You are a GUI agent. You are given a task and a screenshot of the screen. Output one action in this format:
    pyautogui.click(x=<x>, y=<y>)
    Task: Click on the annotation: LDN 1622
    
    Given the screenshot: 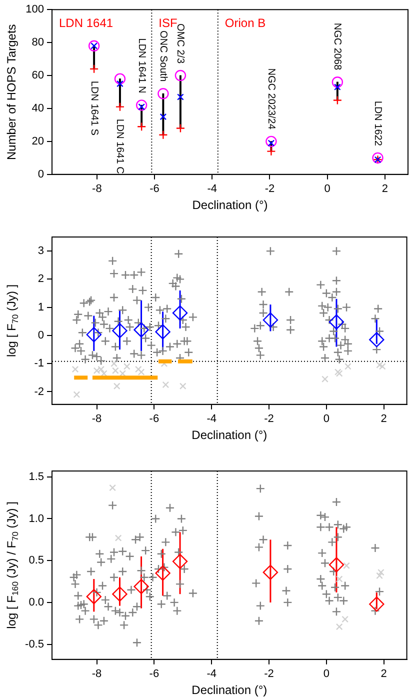 What is the action you would take?
    pyautogui.click(x=378, y=123)
    